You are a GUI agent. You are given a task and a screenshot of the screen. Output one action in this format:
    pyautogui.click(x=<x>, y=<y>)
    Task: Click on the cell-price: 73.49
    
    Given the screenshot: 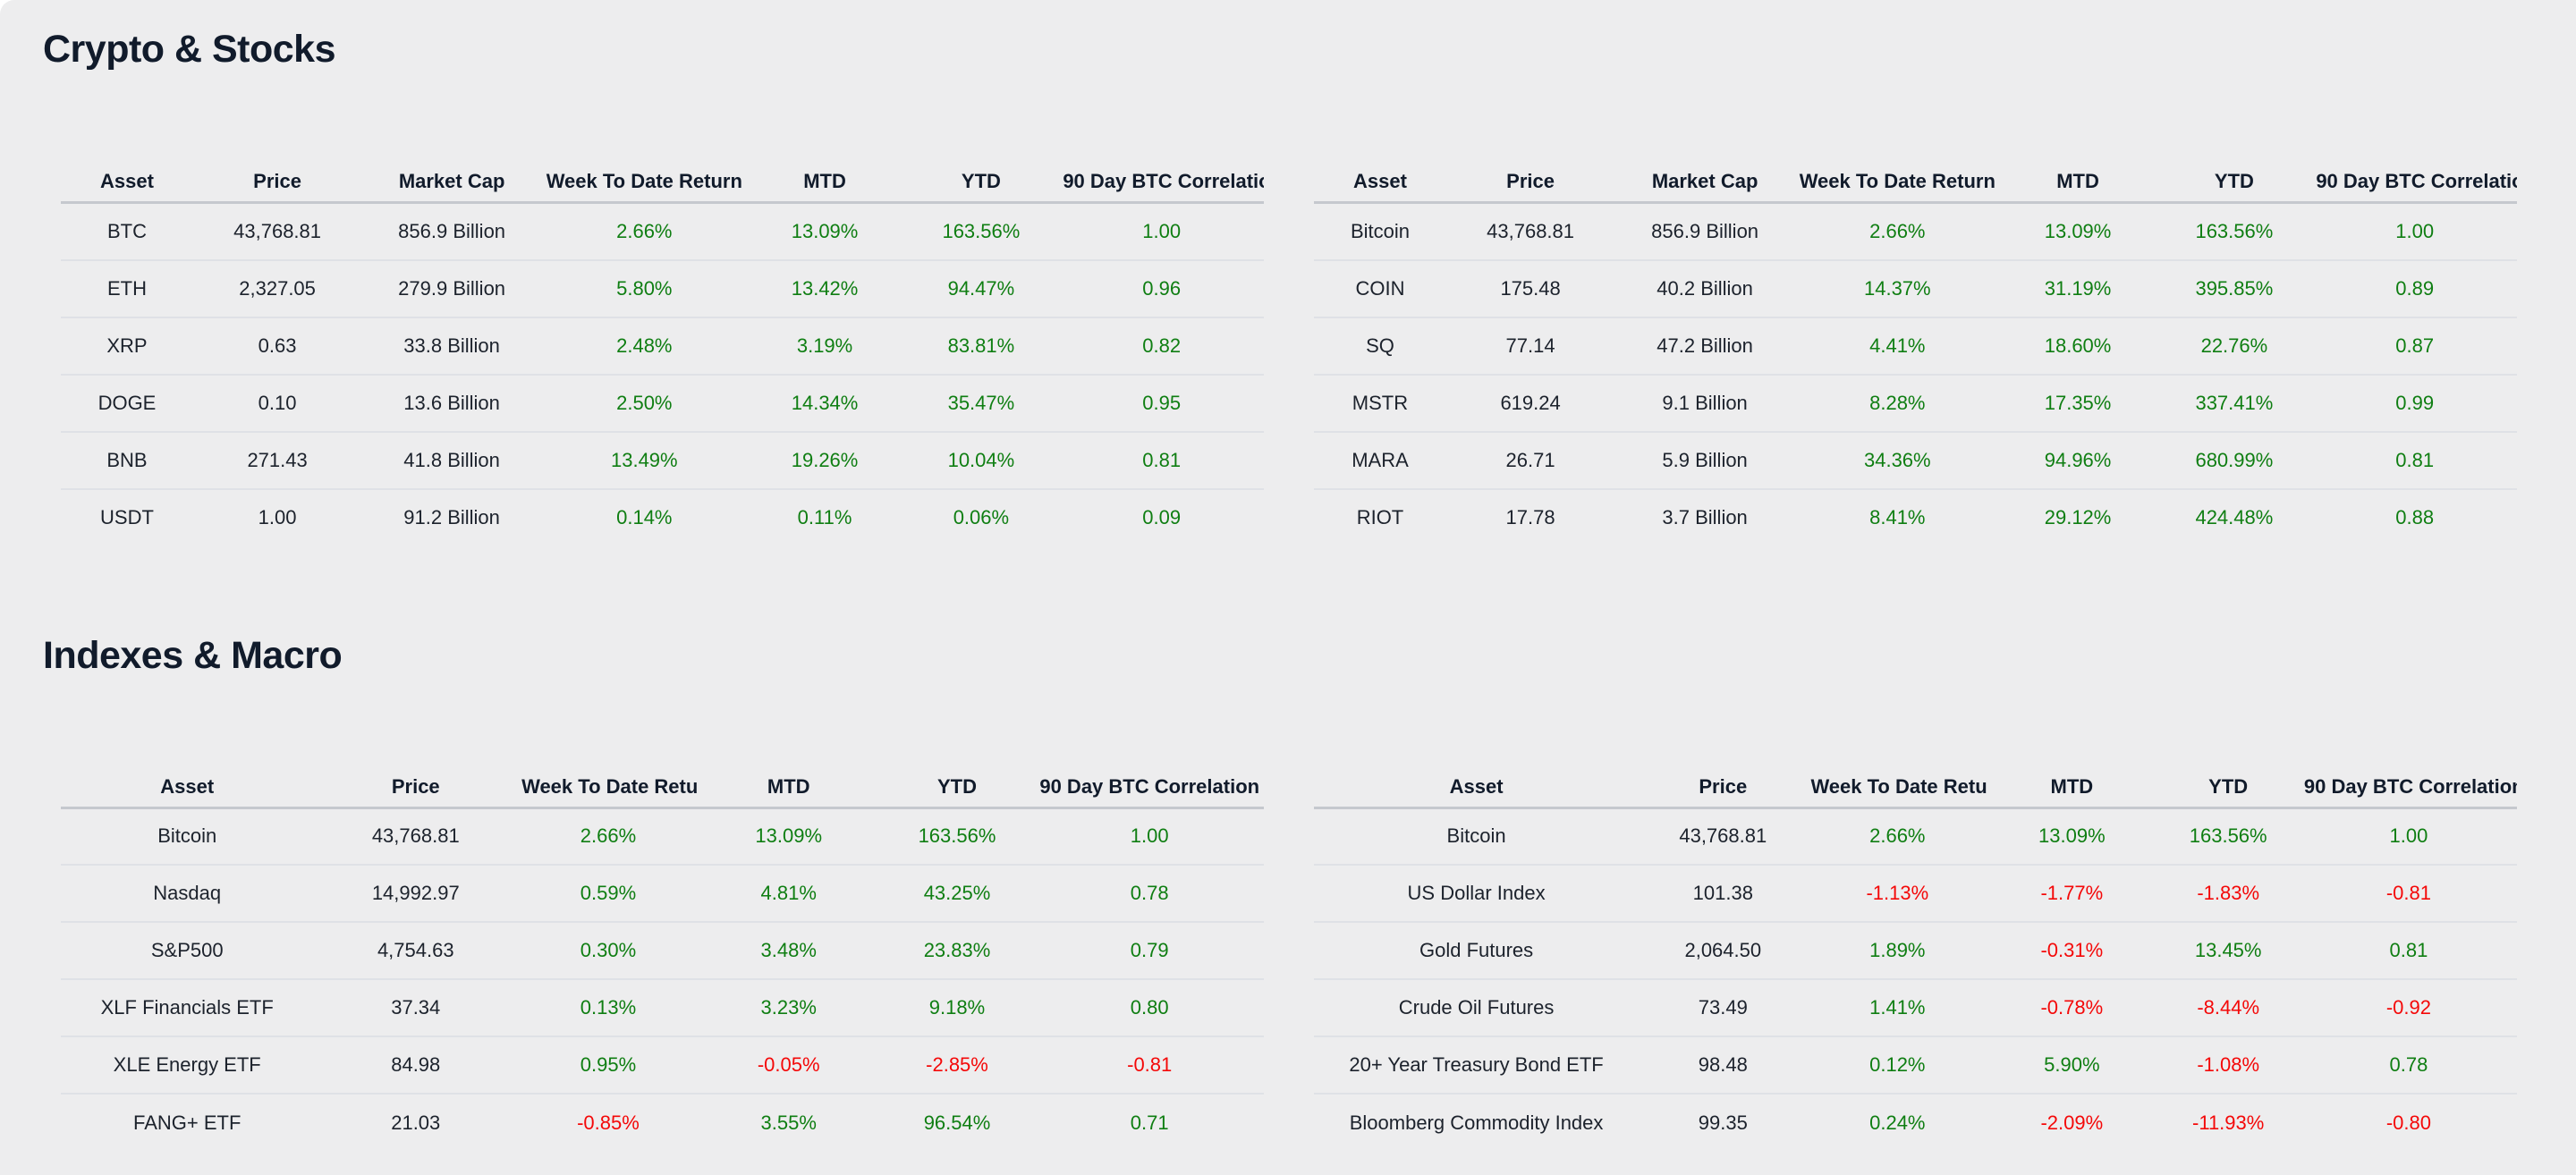 What is the action you would take?
    pyautogui.click(x=1723, y=1008)
    